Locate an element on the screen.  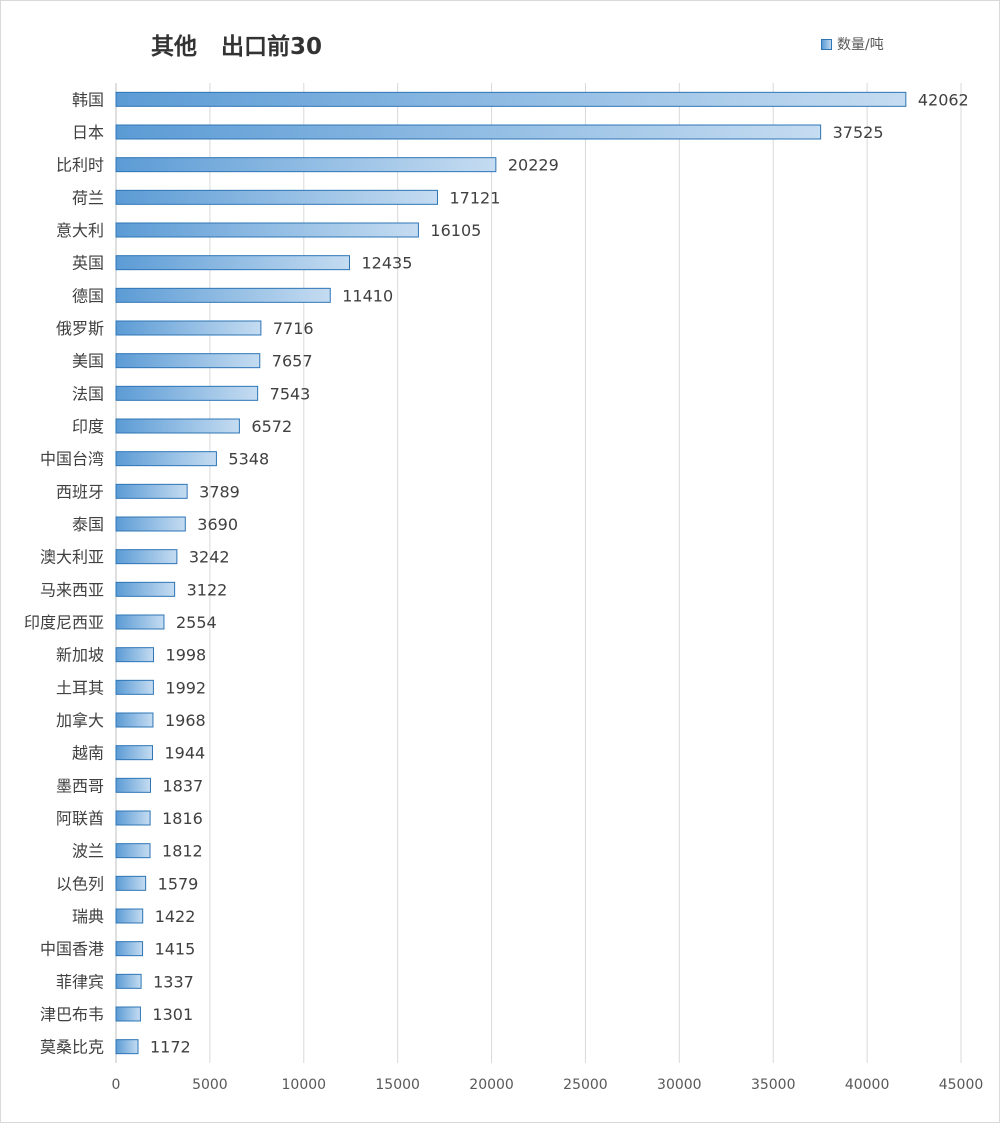
category-label: 日本 is located at coordinates (88, 132).